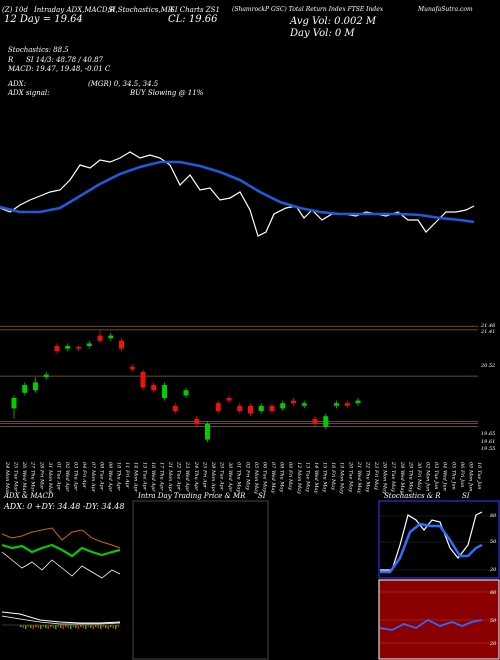 The image size is (500, 660). I want to click on x-axis-label: 10 Thu Apr, so click(119, 476).